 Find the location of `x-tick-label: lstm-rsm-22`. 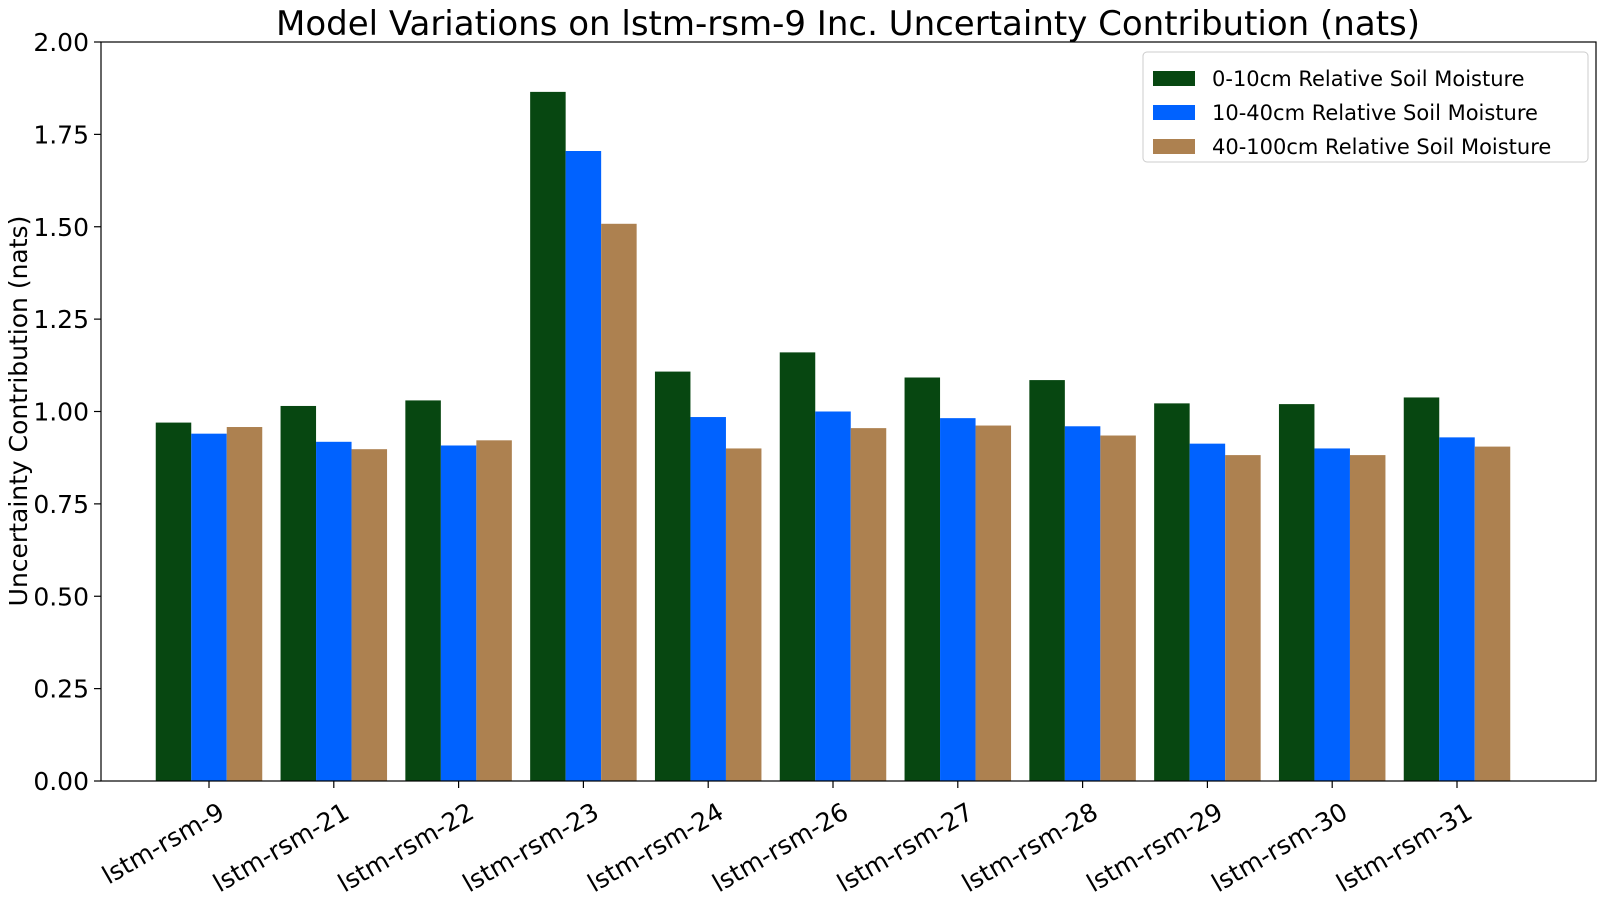

x-tick-label: lstm-rsm-22 is located at coordinates (406, 847).